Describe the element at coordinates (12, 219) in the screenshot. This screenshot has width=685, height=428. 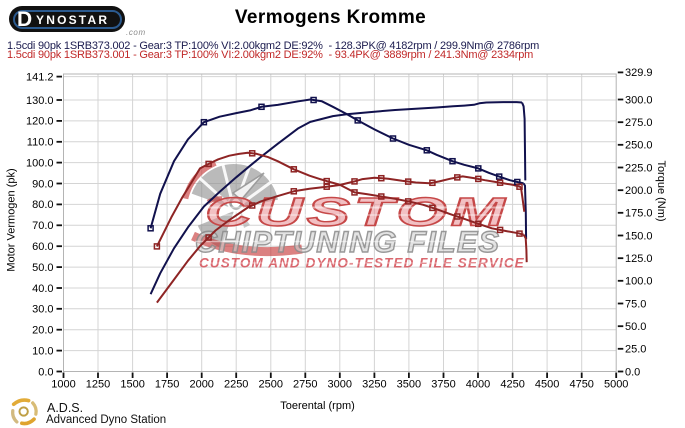
I see `svg-text: Motor Vermogen (pk)` at that location.